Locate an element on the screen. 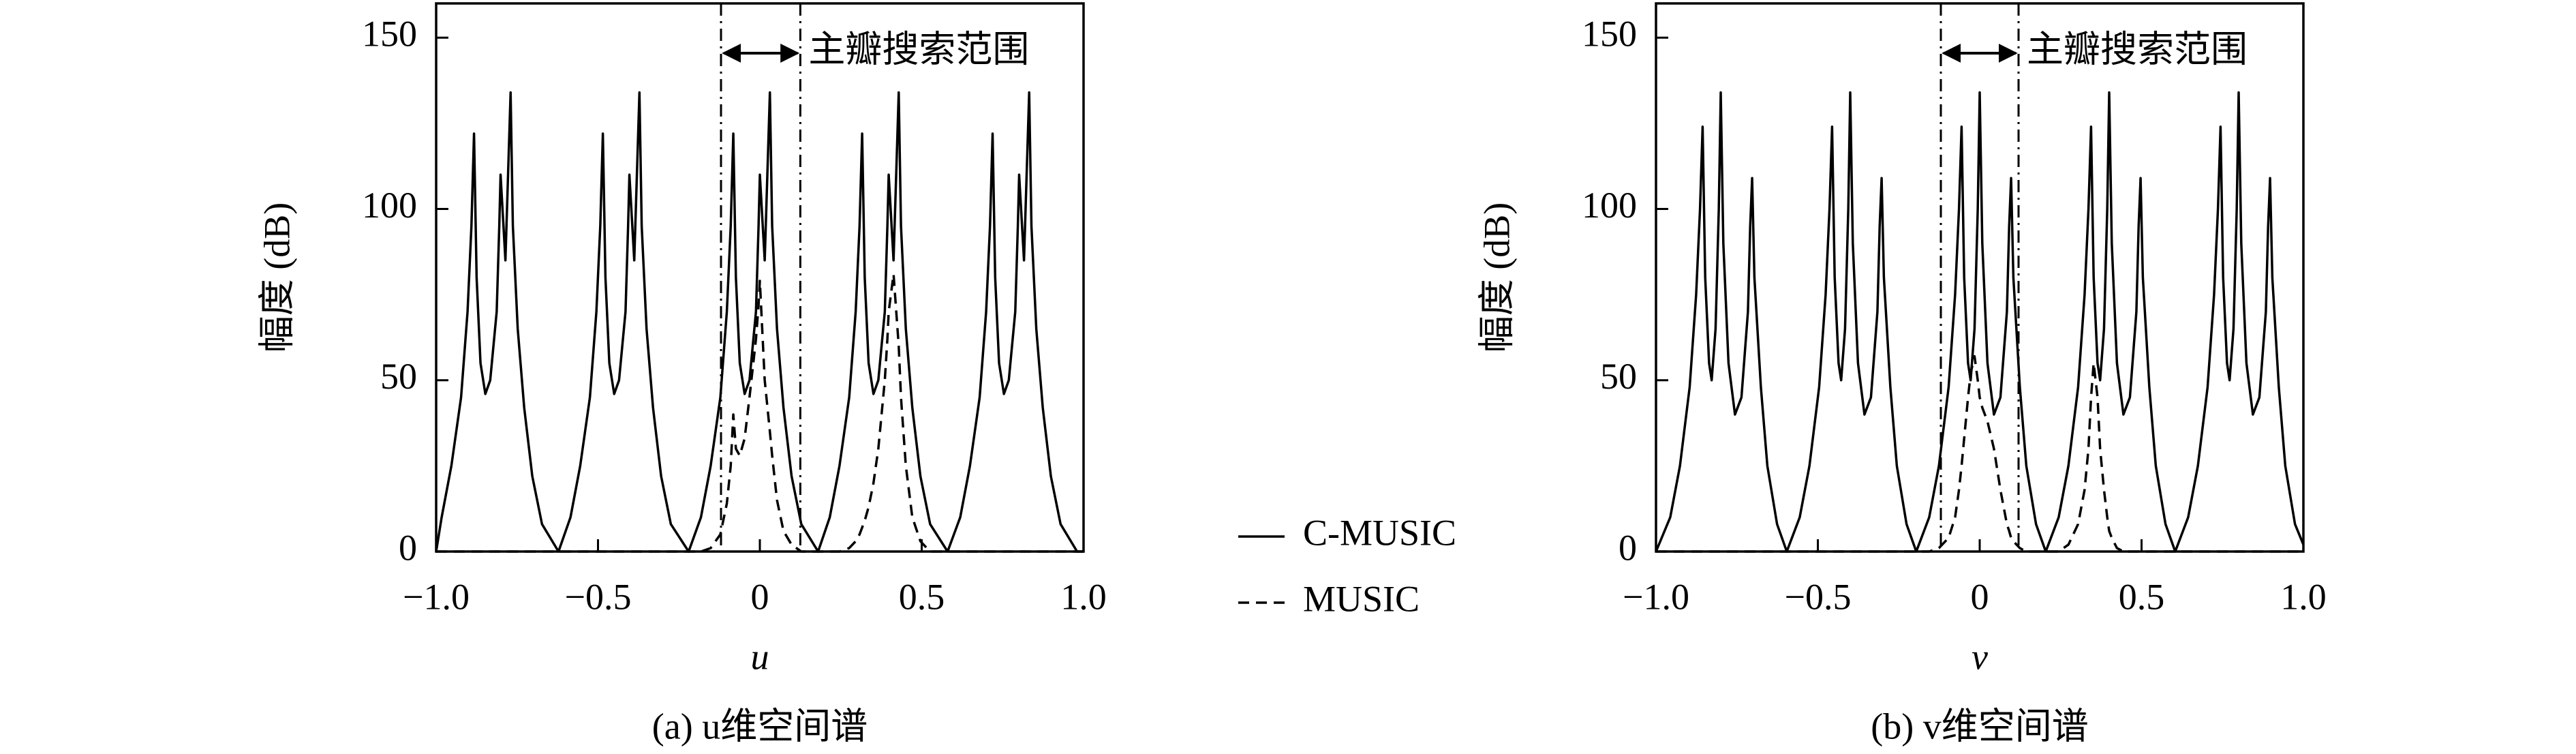 This screenshot has width=2576, height=754. x-axis-label: v is located at coordinates (1980, 656).